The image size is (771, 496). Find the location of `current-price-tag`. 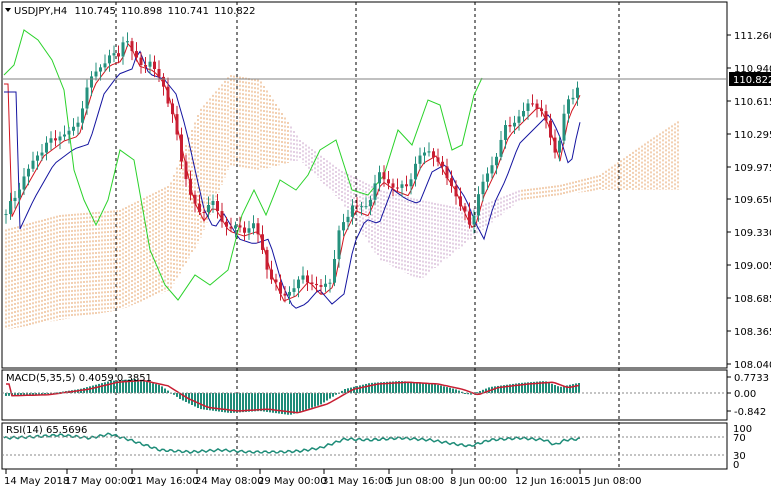

current-price-tag is located at coordinates (750, 79).